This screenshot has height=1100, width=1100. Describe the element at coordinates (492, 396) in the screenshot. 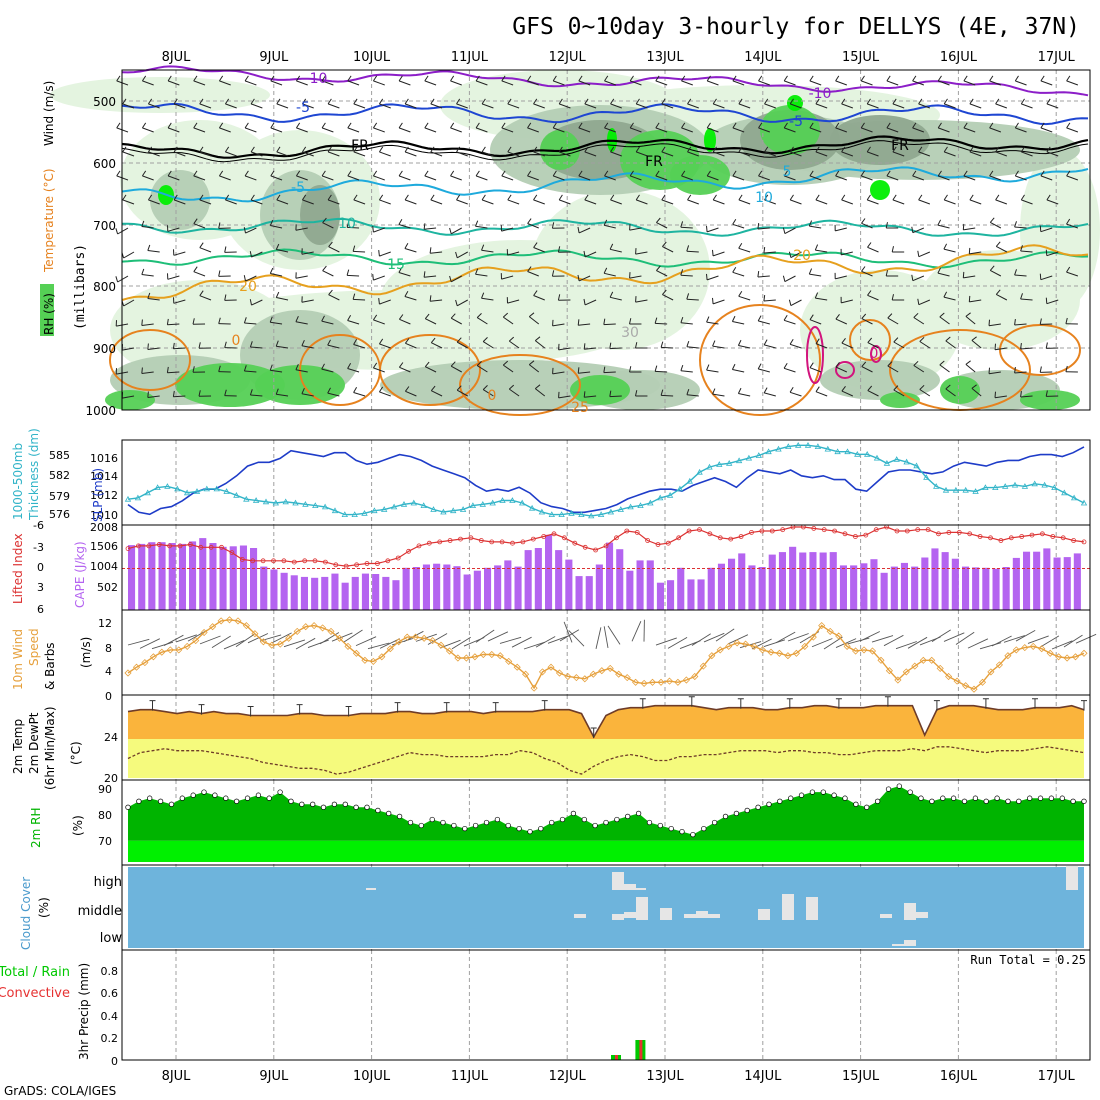

I see `contour-label: 0` at that location.